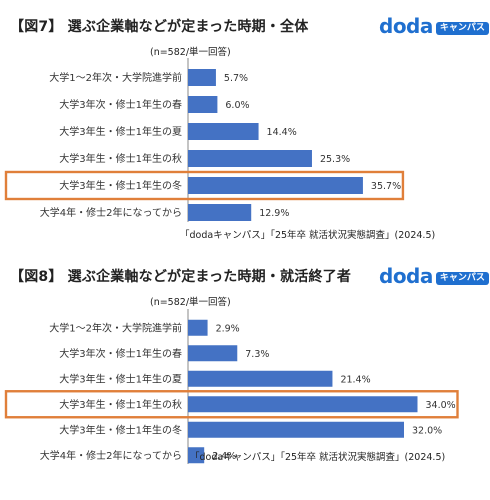 The height and width of the screenshot is (500, 490). Describe the element at coordinates (237, 105) in the screenshot. I see `data-label: 6.0%` at that location.